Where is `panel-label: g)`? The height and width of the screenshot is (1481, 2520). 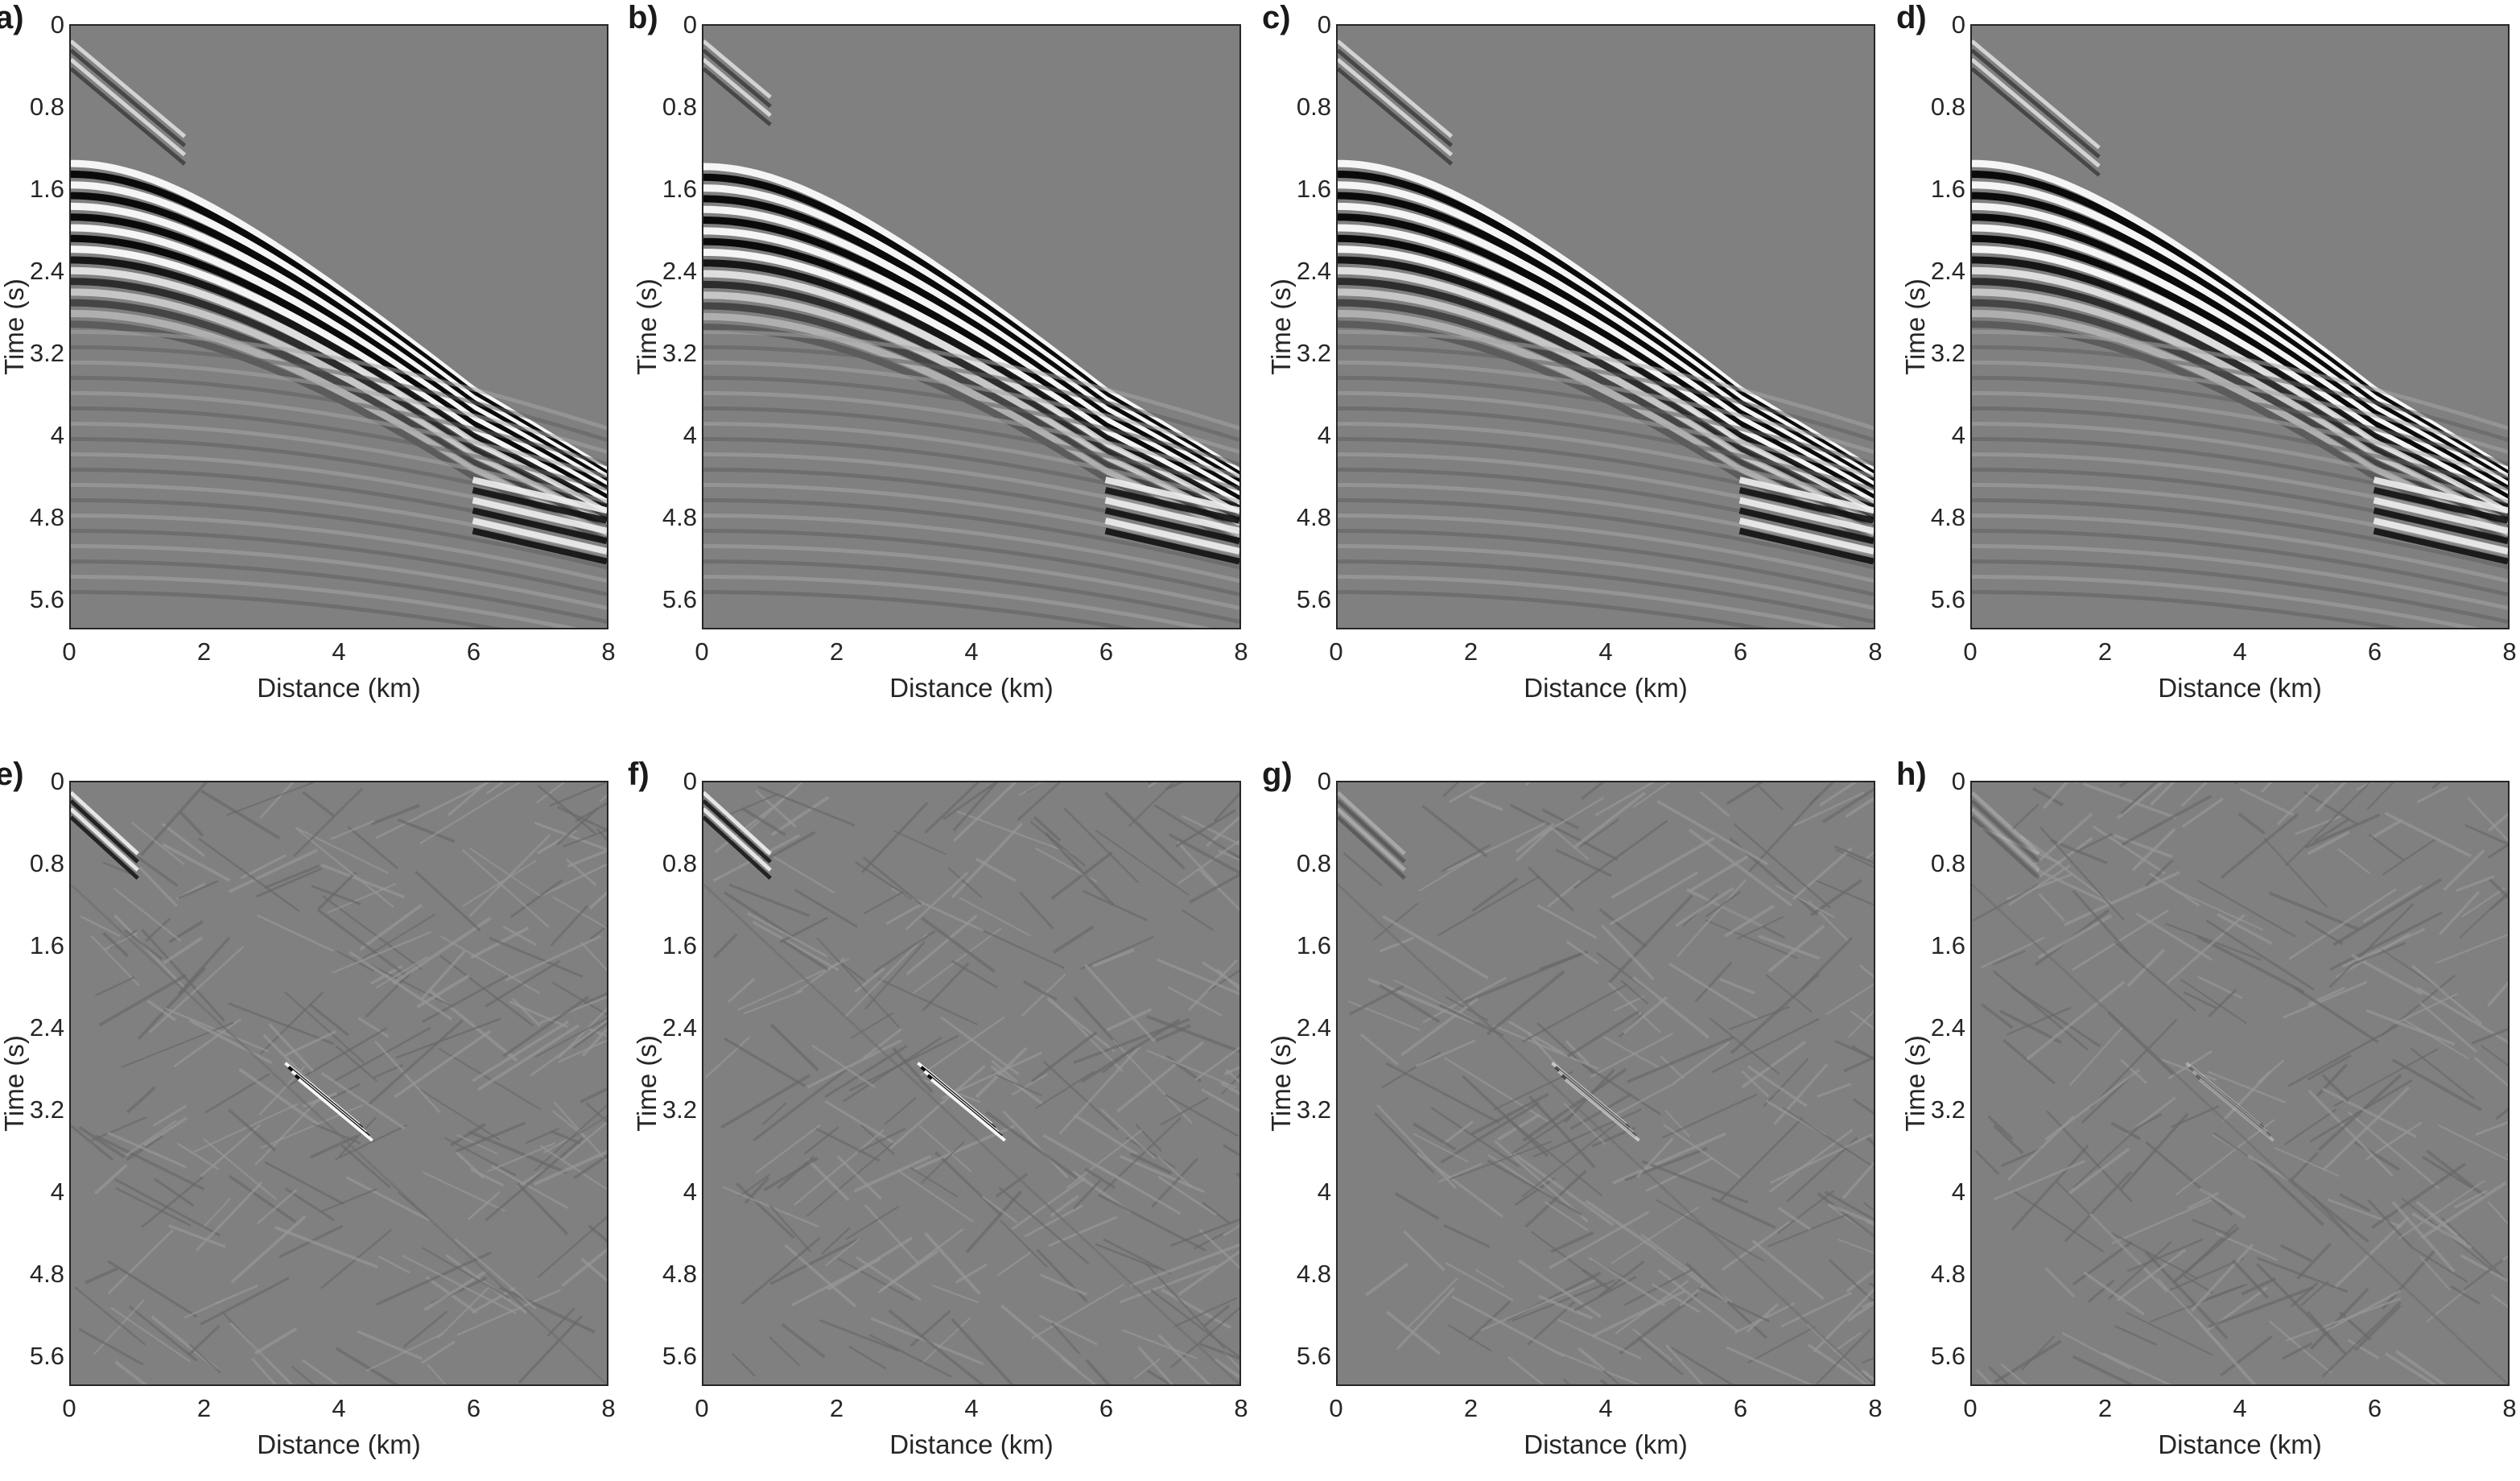 panel-label: g) is located at coordinates (1277, 775).